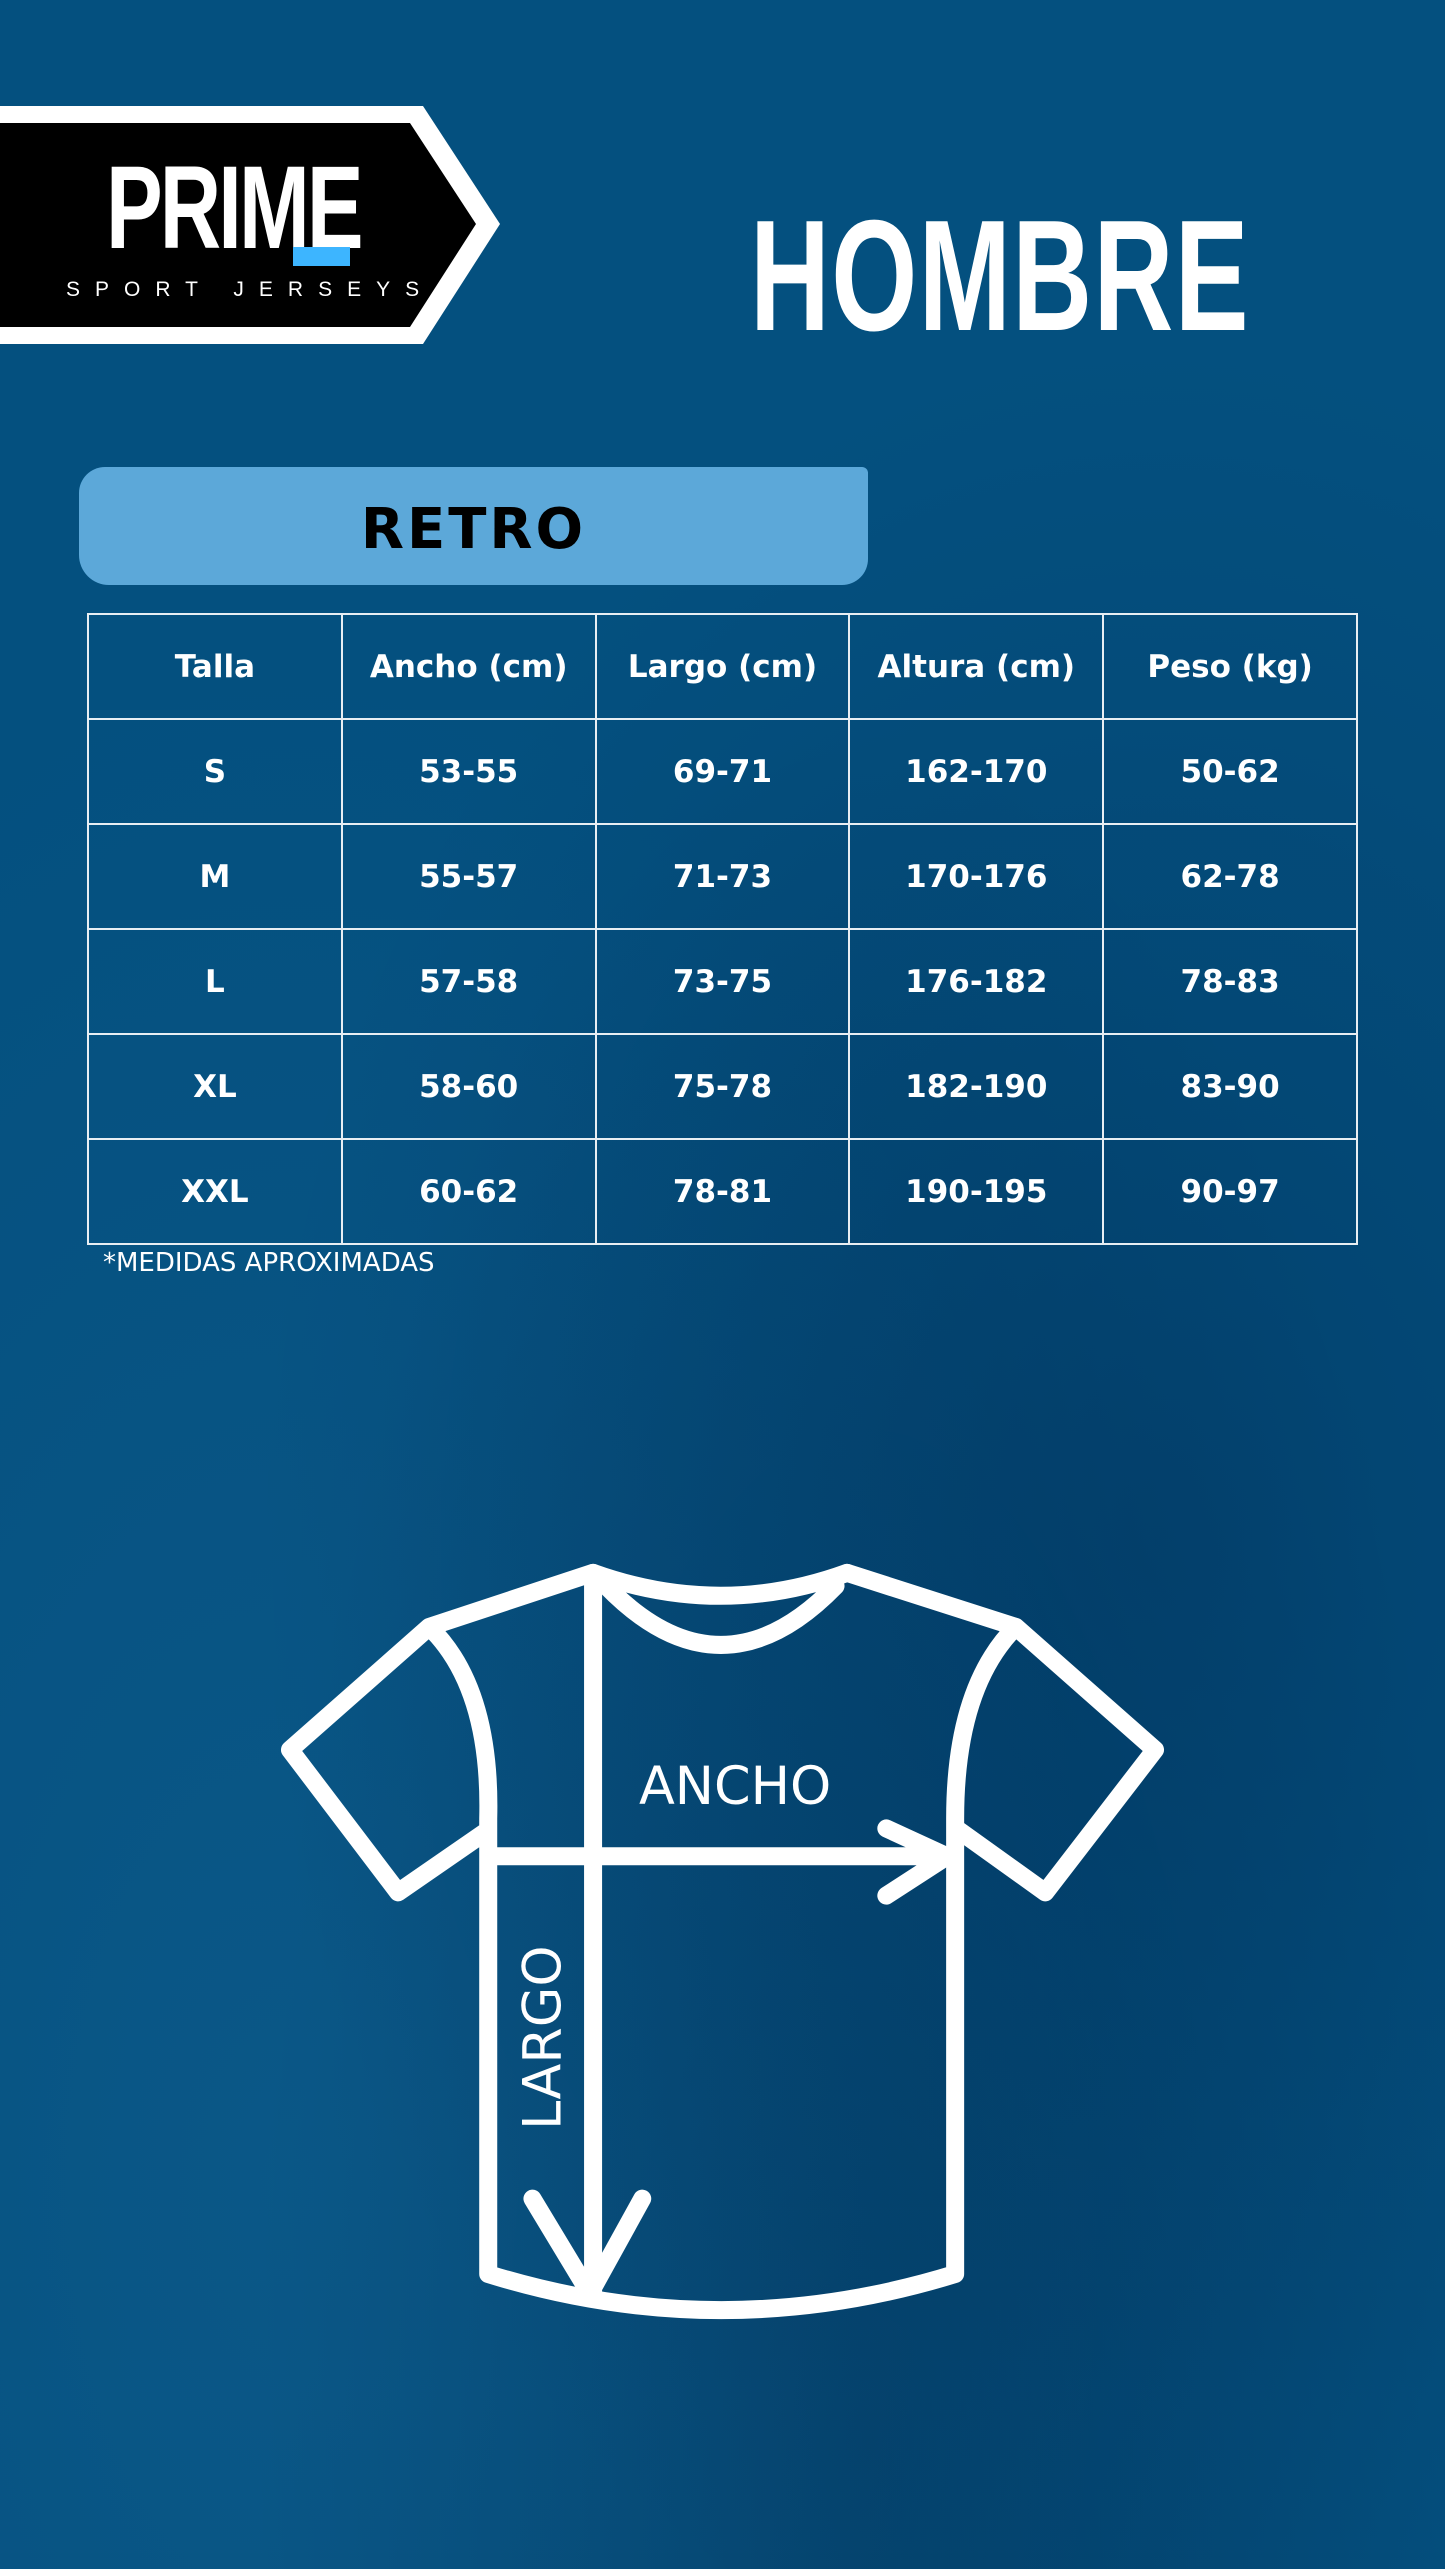 This screenshot has height=2569, width=1445. Describe the element at coordinates (473, 529) in the screenshot. I see `category-label: RETRO` at that location.